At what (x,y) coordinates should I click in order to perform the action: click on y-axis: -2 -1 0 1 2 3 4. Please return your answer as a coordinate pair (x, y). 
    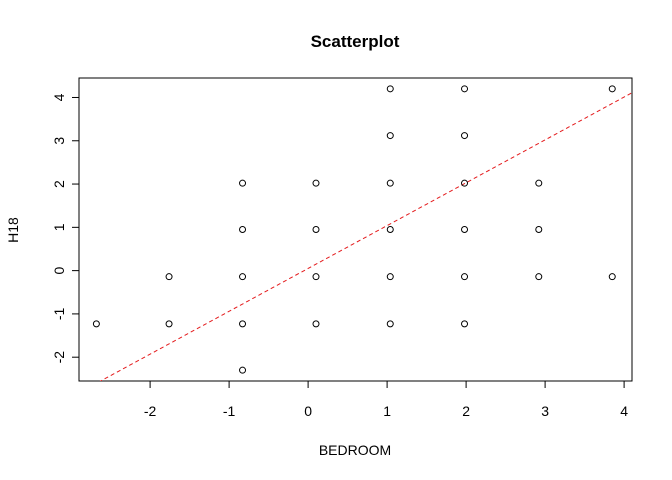
    Looking at the image, I should click on (65, 228).